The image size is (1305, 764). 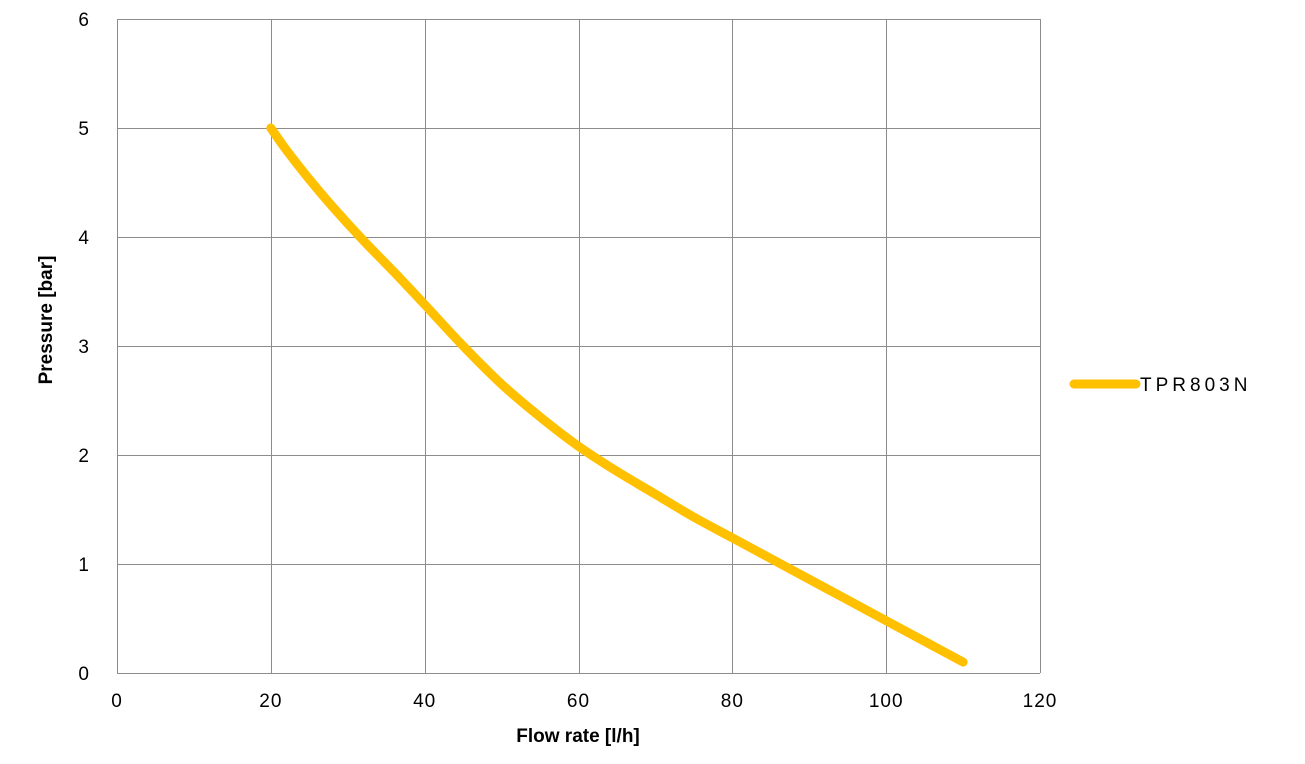 What do you see at coordinates (117, 701) in the screenshot?
I see `x-tick-label: 0` at bounding box center [117, 701].